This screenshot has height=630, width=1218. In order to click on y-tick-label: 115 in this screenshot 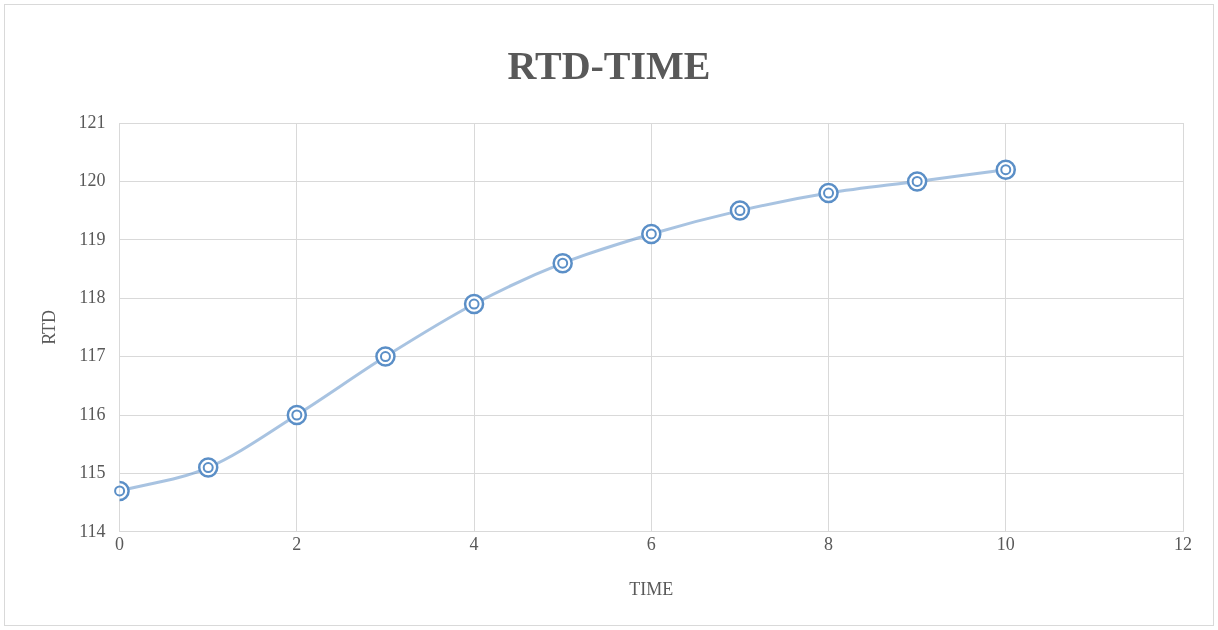, I will do `click(92, 472)`.